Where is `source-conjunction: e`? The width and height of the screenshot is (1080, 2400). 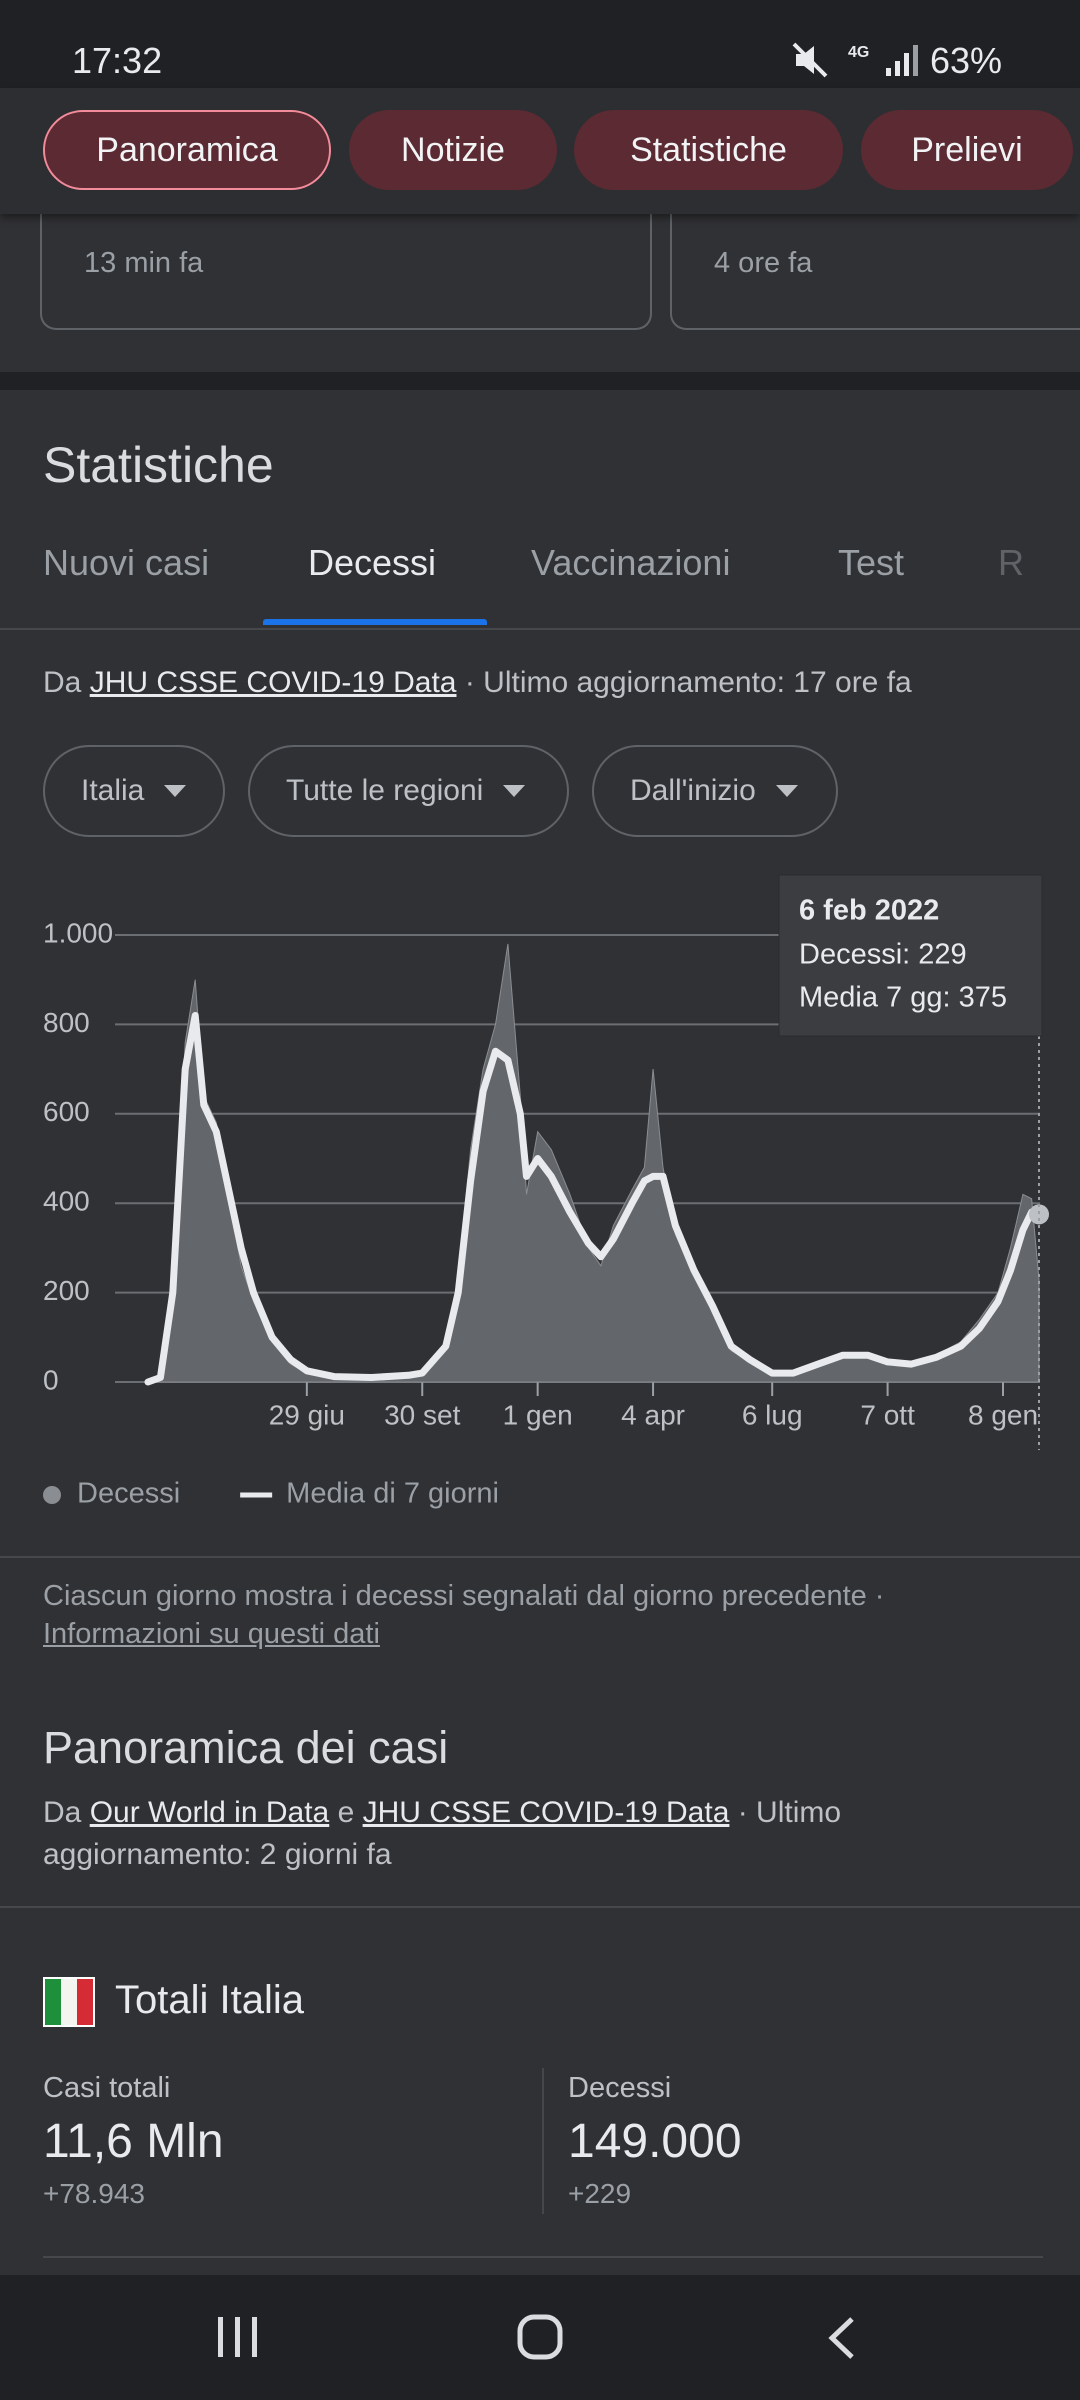 source-conjunction: e is located at coordinates (346, 1812).